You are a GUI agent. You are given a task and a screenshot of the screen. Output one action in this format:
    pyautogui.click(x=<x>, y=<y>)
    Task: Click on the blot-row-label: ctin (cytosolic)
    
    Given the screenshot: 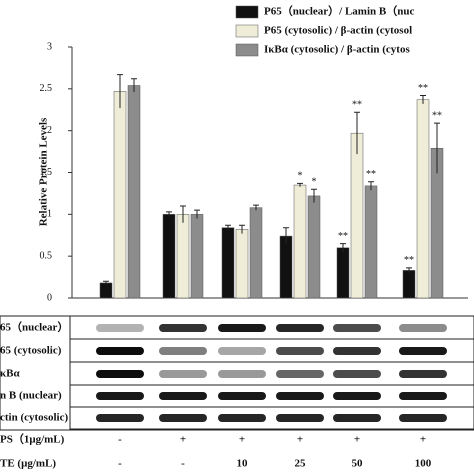 What is the action you would take?
    pyautogui.click(x=34, y=418)
    